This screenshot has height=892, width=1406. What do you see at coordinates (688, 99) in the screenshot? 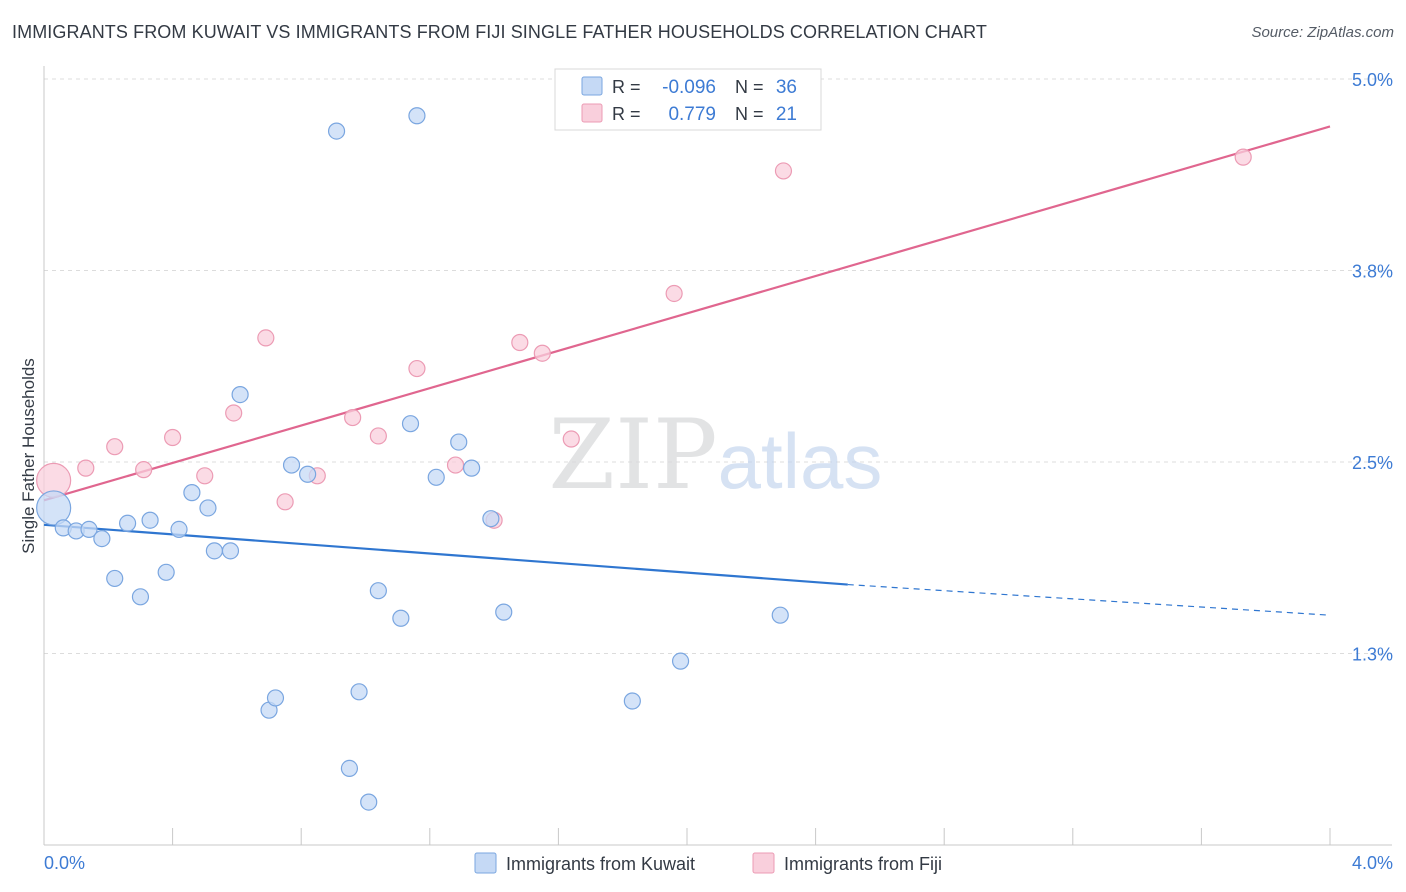
I see `correlation-legend: R = -0.096 N = 36 R = 0.779 N = 21` at bounding box center [688, 99].